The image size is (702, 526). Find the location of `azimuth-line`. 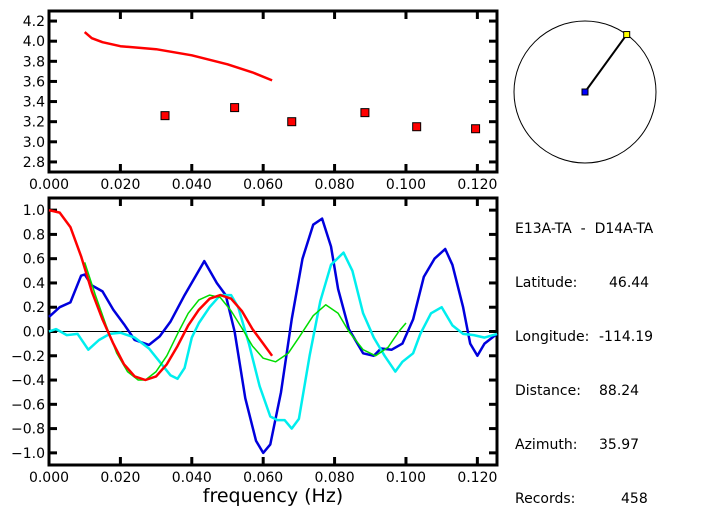

azimuth-line is located at coordinates (606, 63).